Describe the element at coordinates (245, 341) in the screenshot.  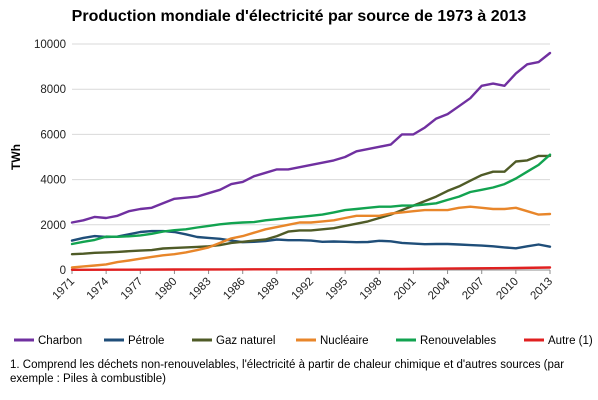
I see `legend-label: Gaz naturel` at that location.